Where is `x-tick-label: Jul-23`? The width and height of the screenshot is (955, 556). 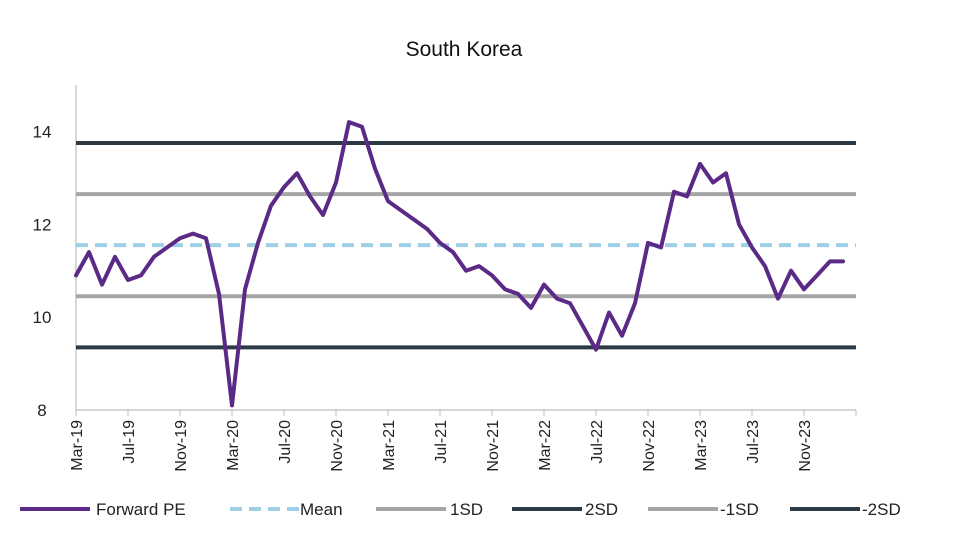
x-tick-label: Jul-23 is located at coordinates (753, 442).